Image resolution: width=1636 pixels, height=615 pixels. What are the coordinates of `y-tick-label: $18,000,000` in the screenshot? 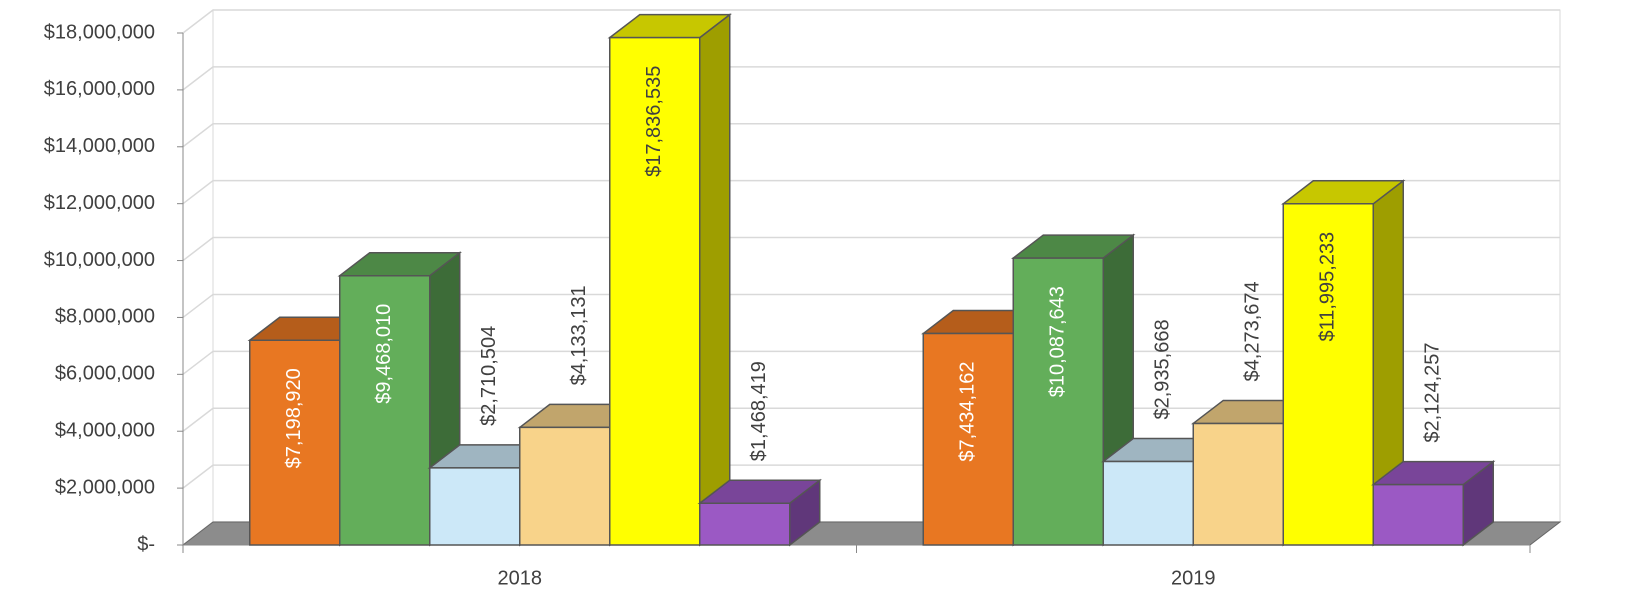 It's located at (99, 32).